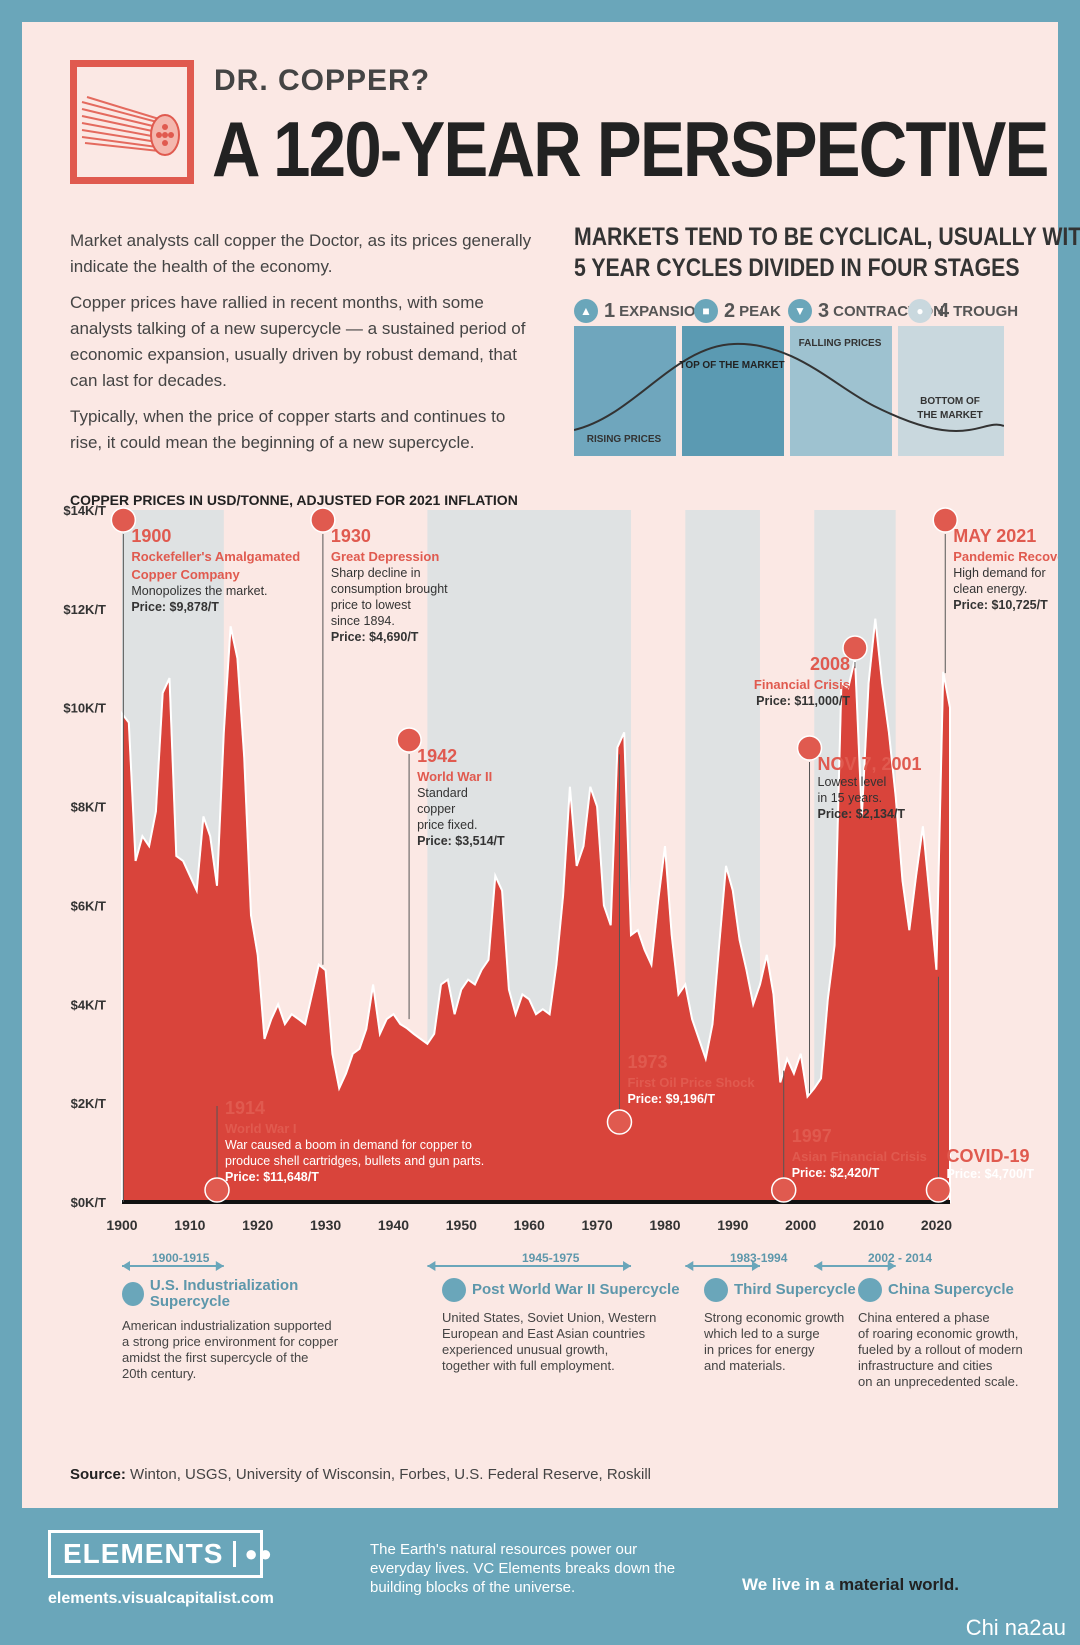 The height and width of the screenshot is (1645, 1080). What do you see at coordinates (640, 311) in the screenshot?
I see `stage-expansion: ▲ 1 EXPANSION` at bounding box center [640, 311].